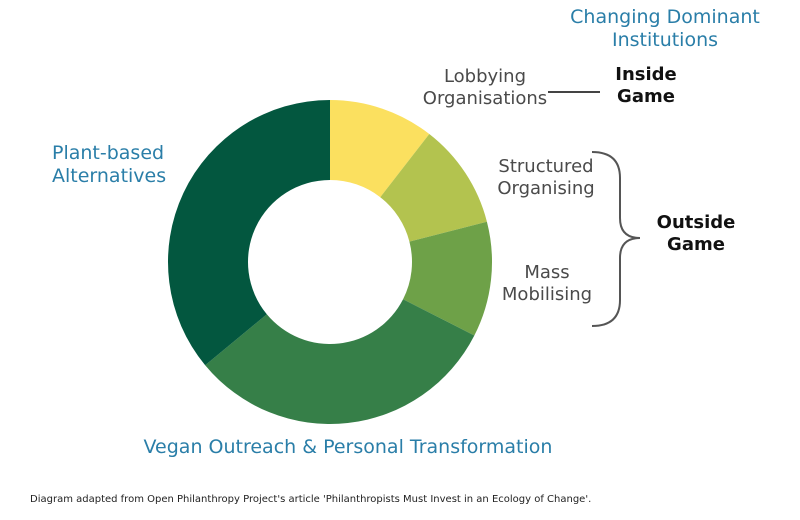 Image resolution: width=800 pixels, height=520 pixels. Describe the element at coordinates (109, 164) in the screenshot. I see `plant-based-alternatives-label: Plant-based Alternatives` at that location.